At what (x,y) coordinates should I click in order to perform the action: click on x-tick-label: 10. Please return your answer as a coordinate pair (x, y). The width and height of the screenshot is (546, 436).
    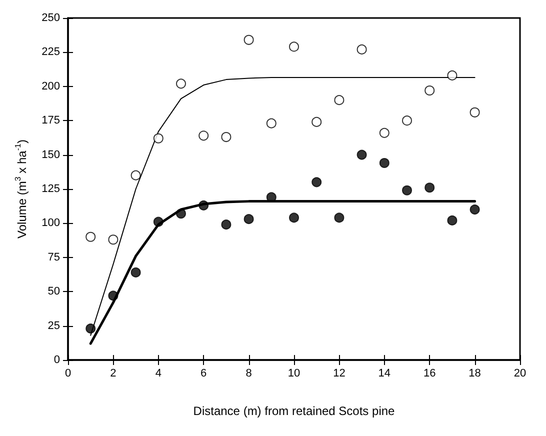
    Looking at the image, I should click on (294, 374).